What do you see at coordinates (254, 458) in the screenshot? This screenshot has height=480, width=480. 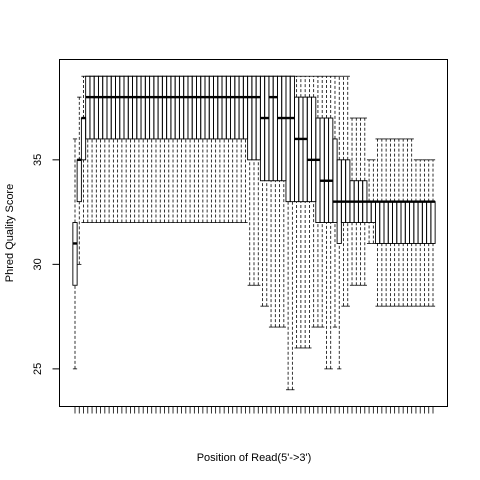 I see `x-axis-label: Position of Read(5'->3')` at bounding box center [254, 458].